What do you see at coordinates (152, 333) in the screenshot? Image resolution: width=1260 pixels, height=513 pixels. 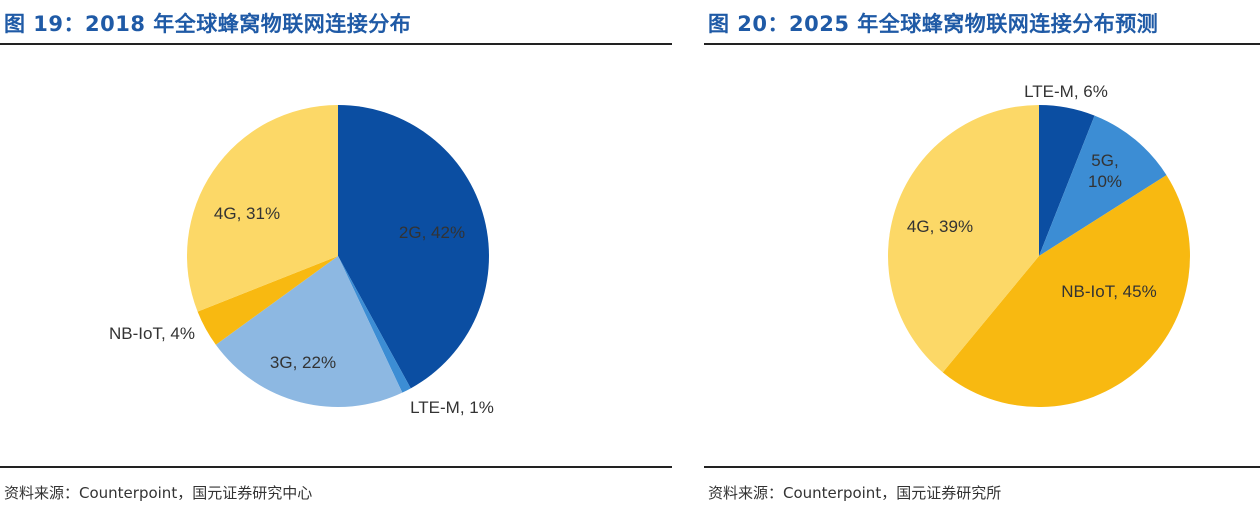 I see `pie-label-nb-iot: NB-IoT, 4%` at bounding box center [152, 333].